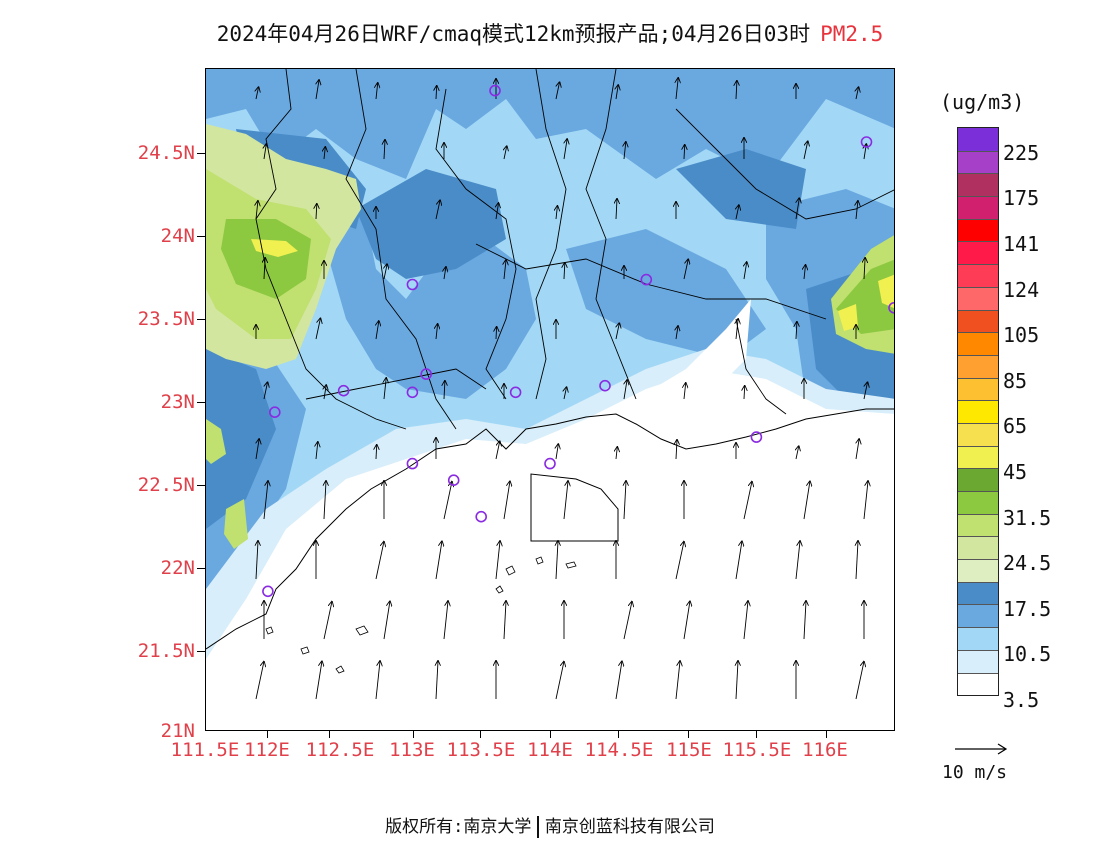  What do you see at coordinates (1027, 654) in the screenshot?
I see `colorbar-label: 10.5` at bounding box center [1027, 654].